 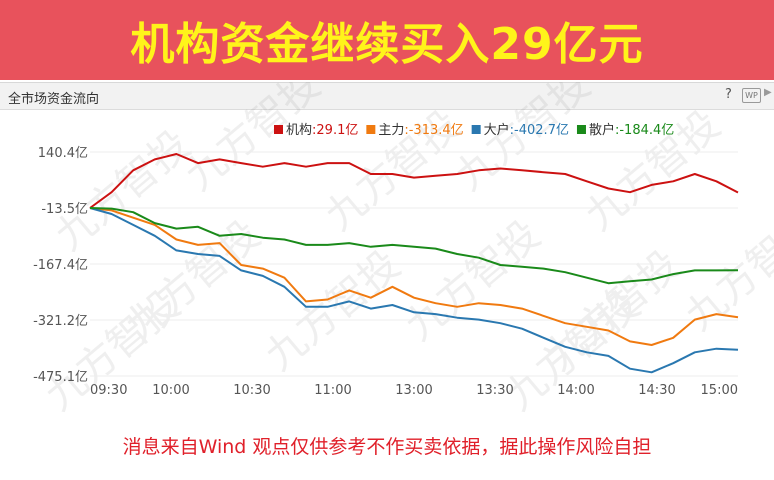 I want to click on help-icon: ?, so click(x=728, y=94).